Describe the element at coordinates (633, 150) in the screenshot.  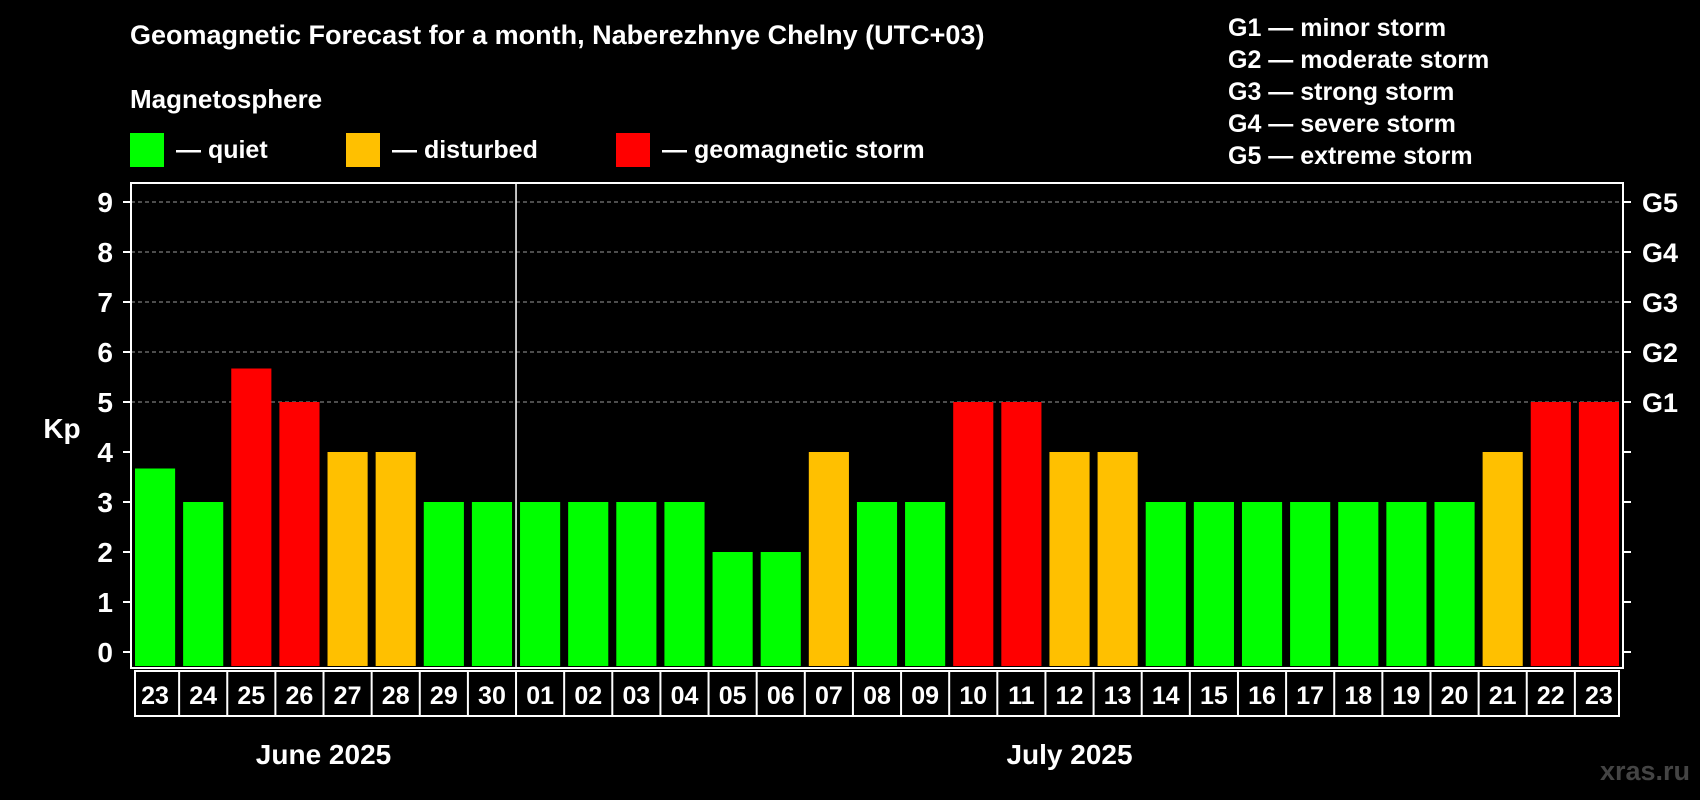
I see `legend-swatch-storm` at that location.